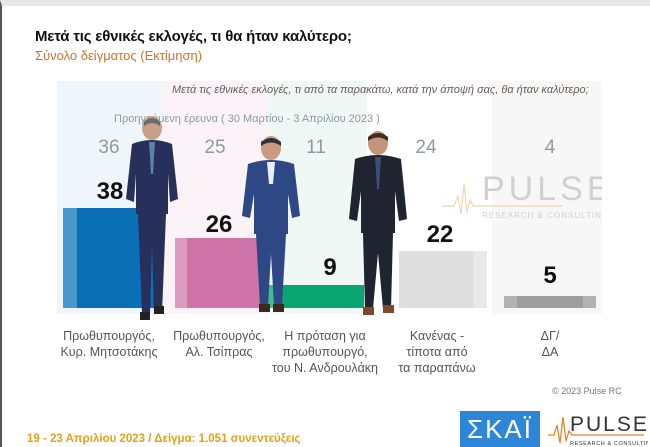 The image size is (650, 447). I want to click on copyright-text: © 2023 Pulse RC, so click(587, 391).